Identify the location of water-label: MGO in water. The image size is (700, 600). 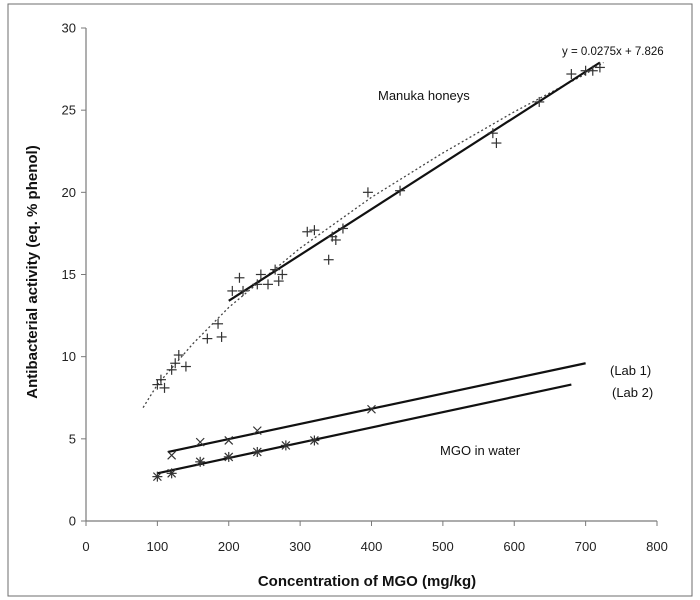
(480, 450).